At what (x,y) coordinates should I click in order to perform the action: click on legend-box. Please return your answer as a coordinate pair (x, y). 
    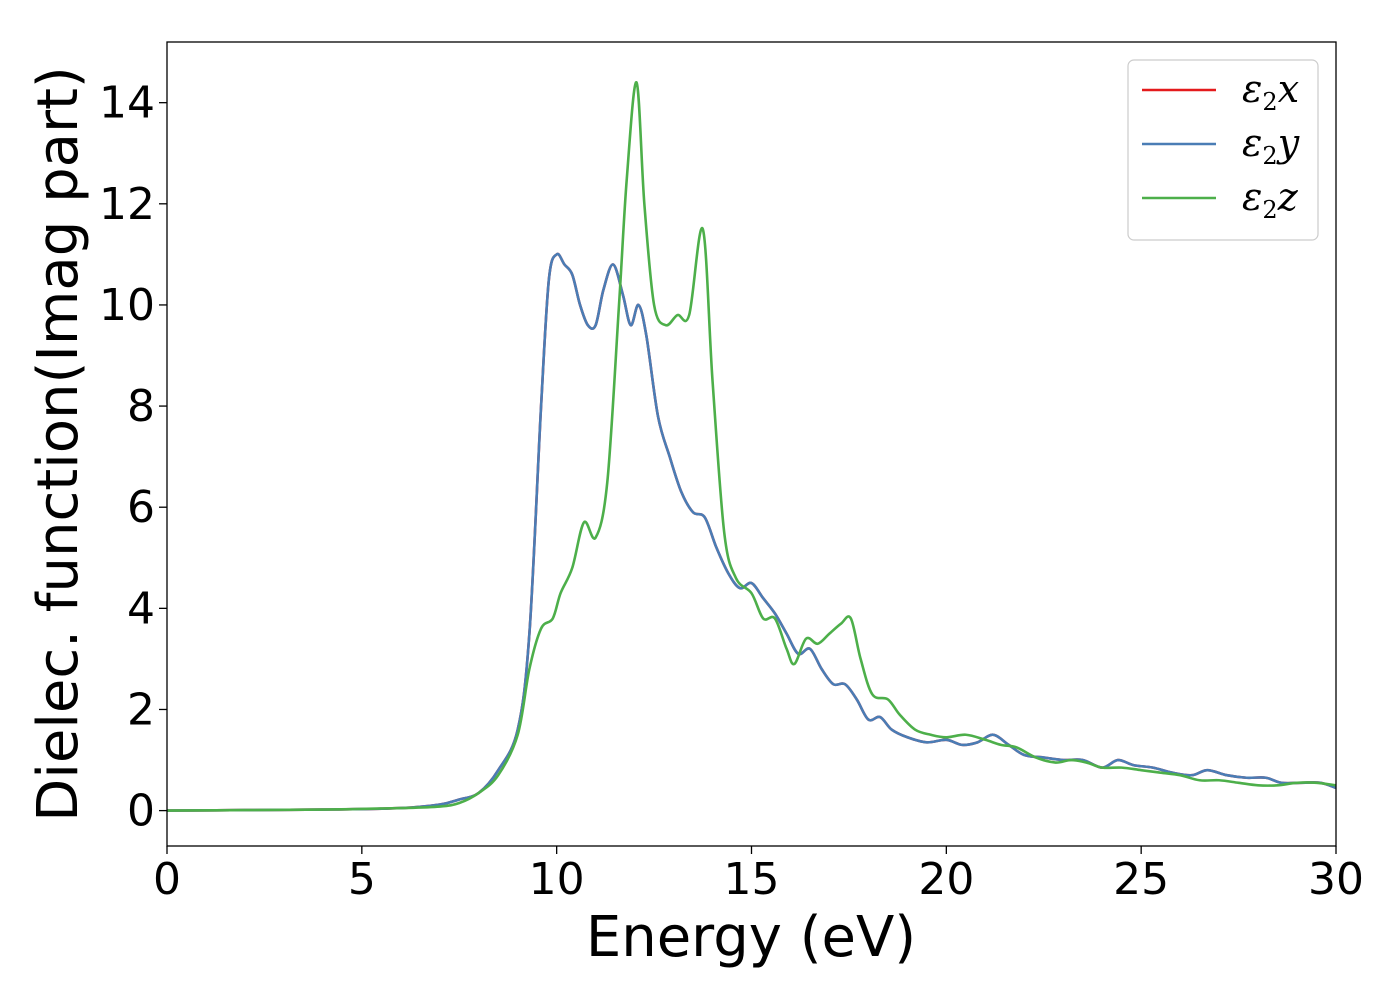
    Looking at the image, I should click on (1223, 150).